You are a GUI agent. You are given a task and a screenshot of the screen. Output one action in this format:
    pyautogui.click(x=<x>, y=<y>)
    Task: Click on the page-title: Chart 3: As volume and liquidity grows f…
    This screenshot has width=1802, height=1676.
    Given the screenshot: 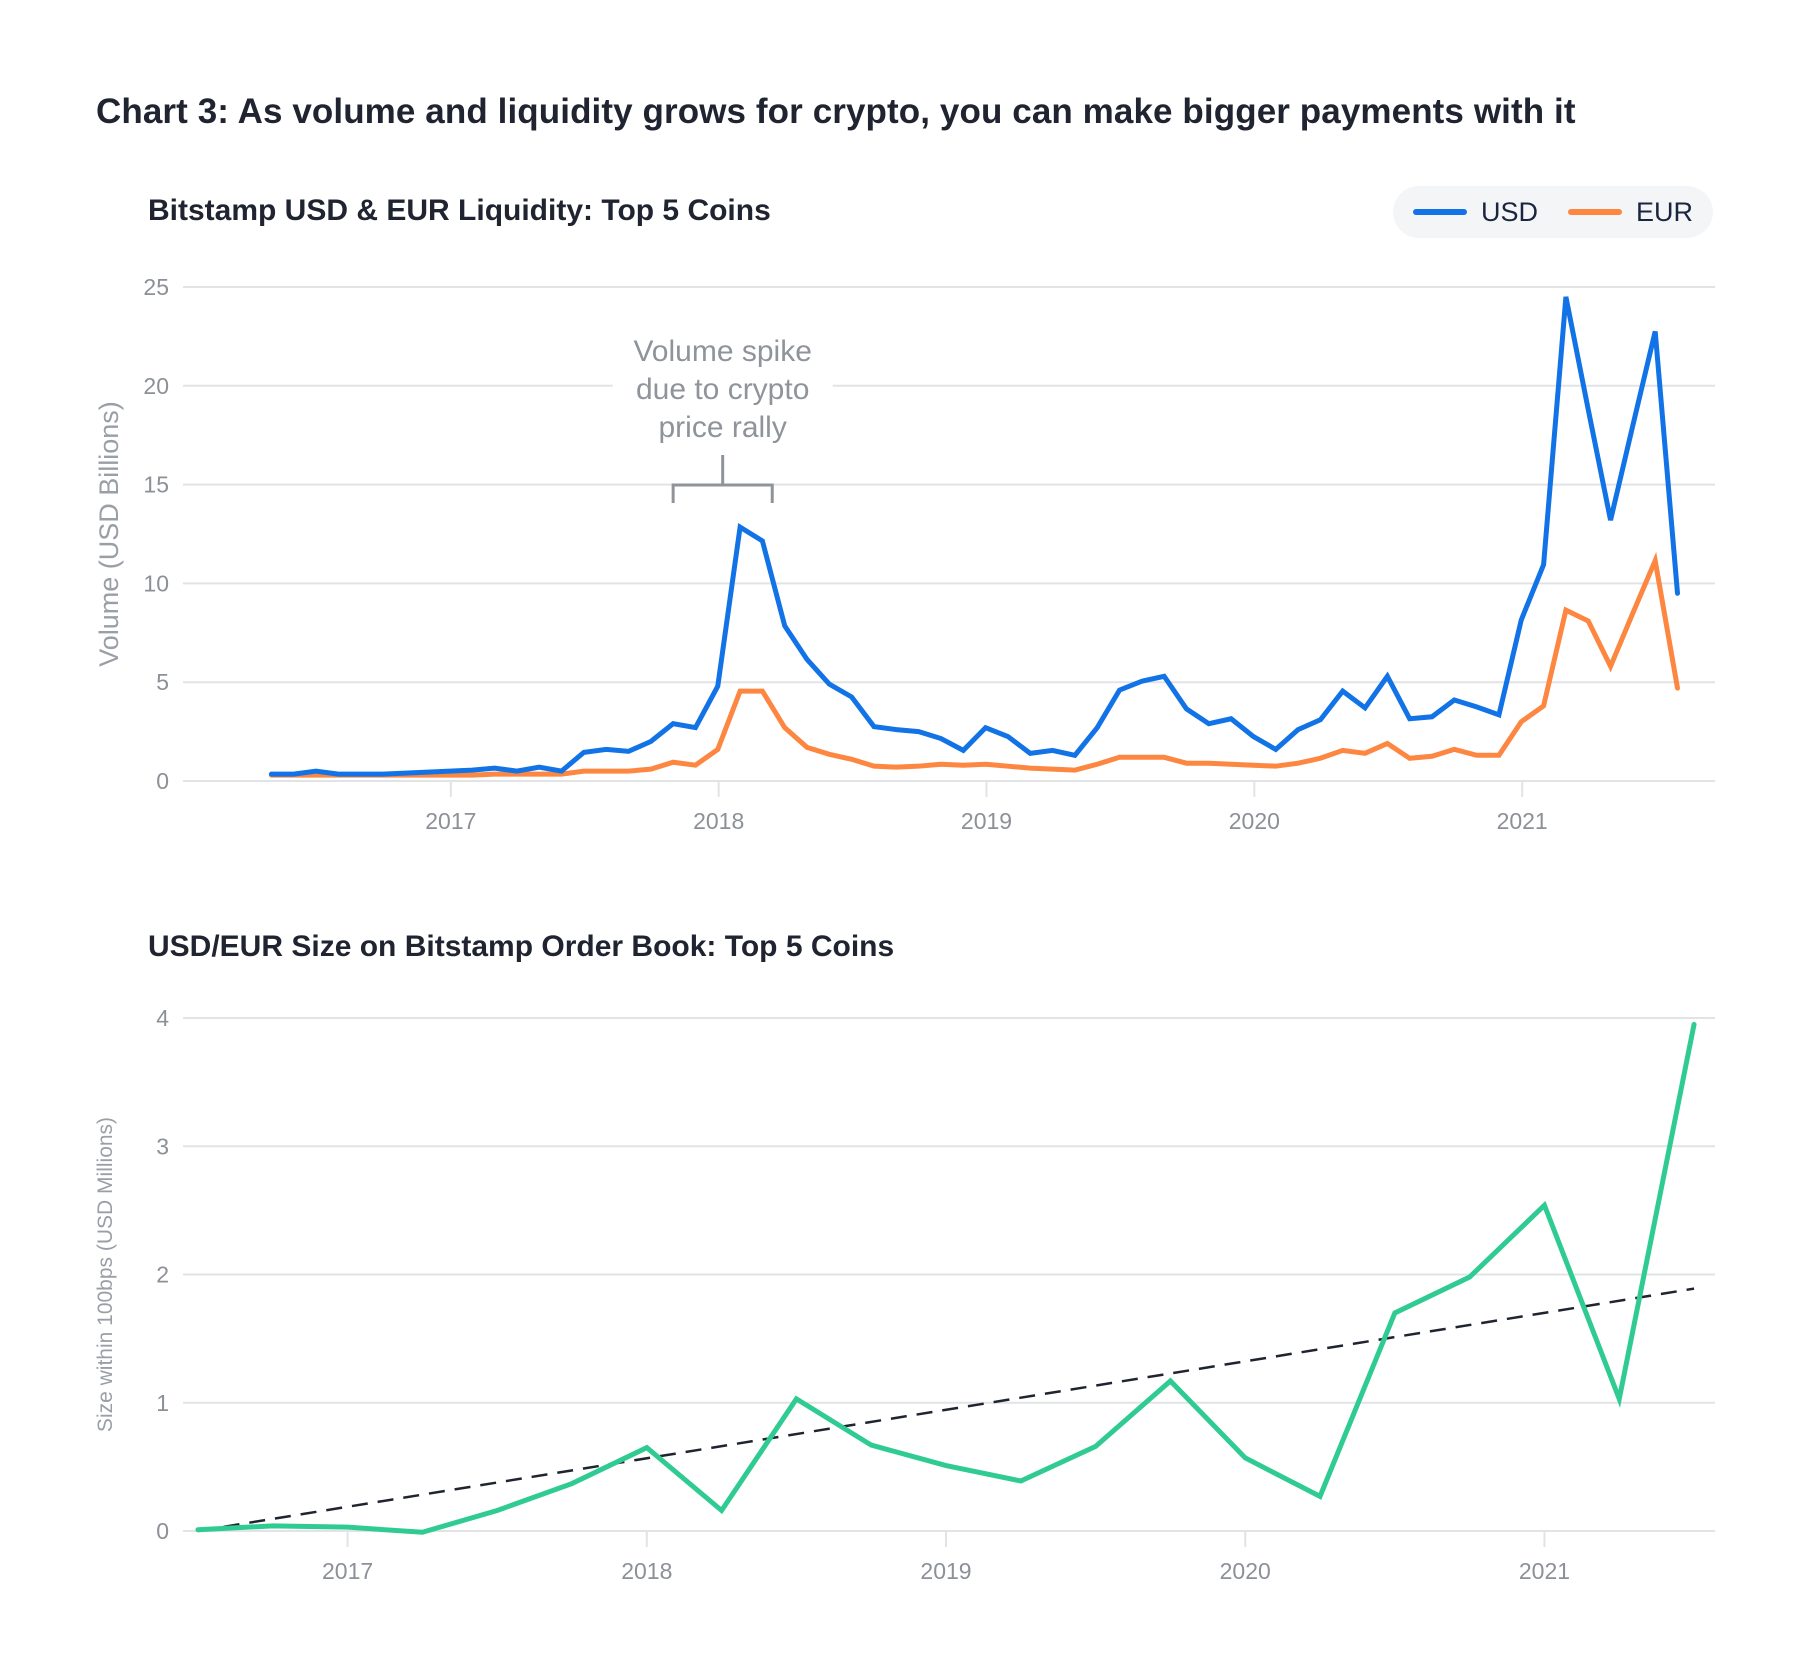 What is the action you would take?
    pyautogui.click(x=836, y=111)
    